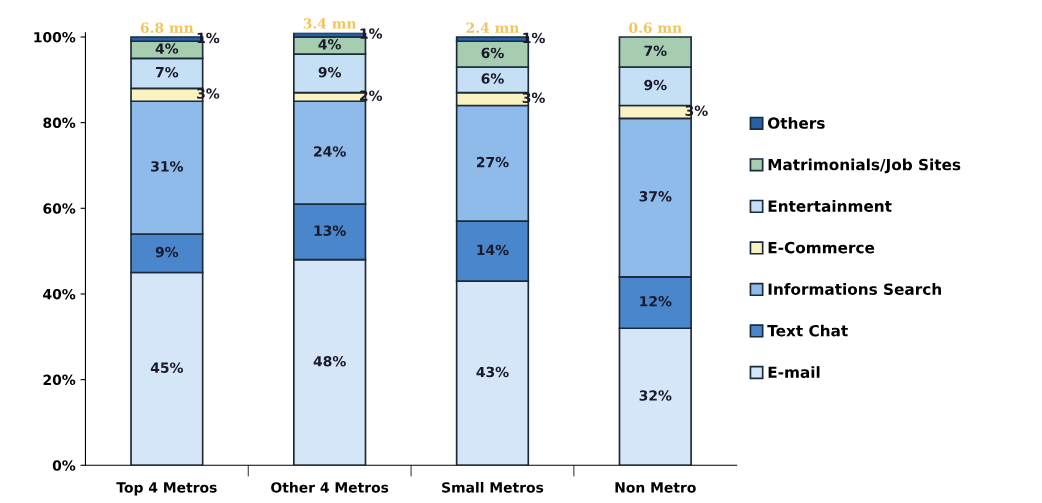 Image resolution: width=1042 pixels, height=503 pixels. I want to click on annotation: 3.4 mn, so click(330, 23).